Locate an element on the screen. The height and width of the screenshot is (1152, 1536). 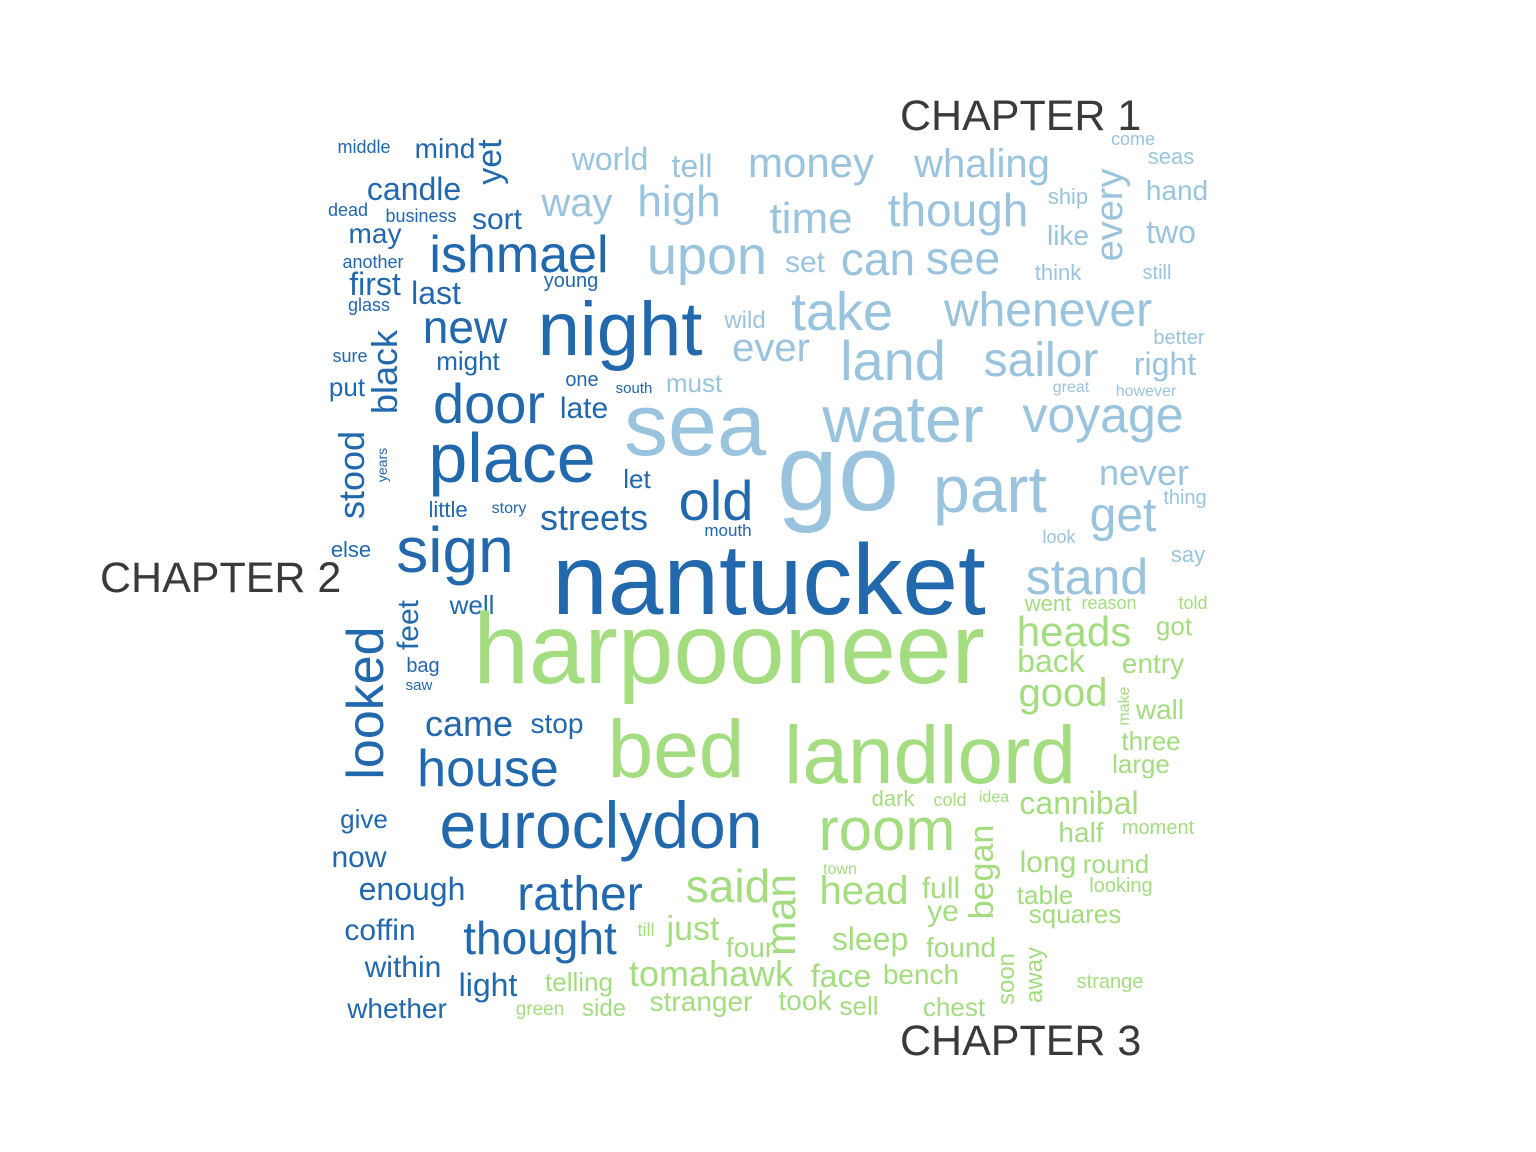
word-another: another is located at coordinates (372, 262).